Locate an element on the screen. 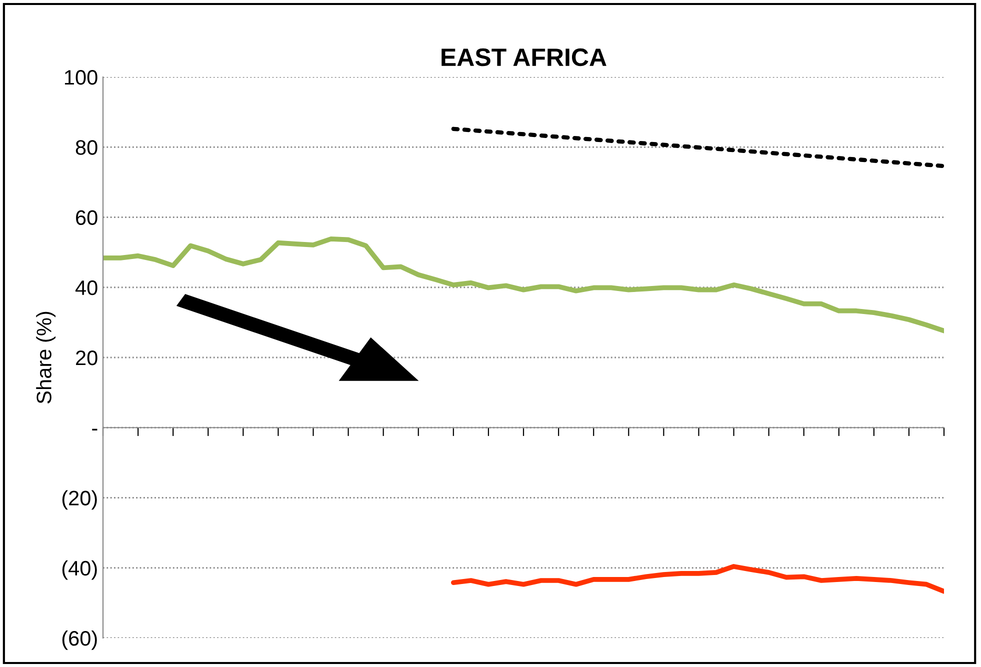 Image resolution: width=981 pixels, height=667 pixels. y-tick-label: 20 is located at coordinates (87, 358).